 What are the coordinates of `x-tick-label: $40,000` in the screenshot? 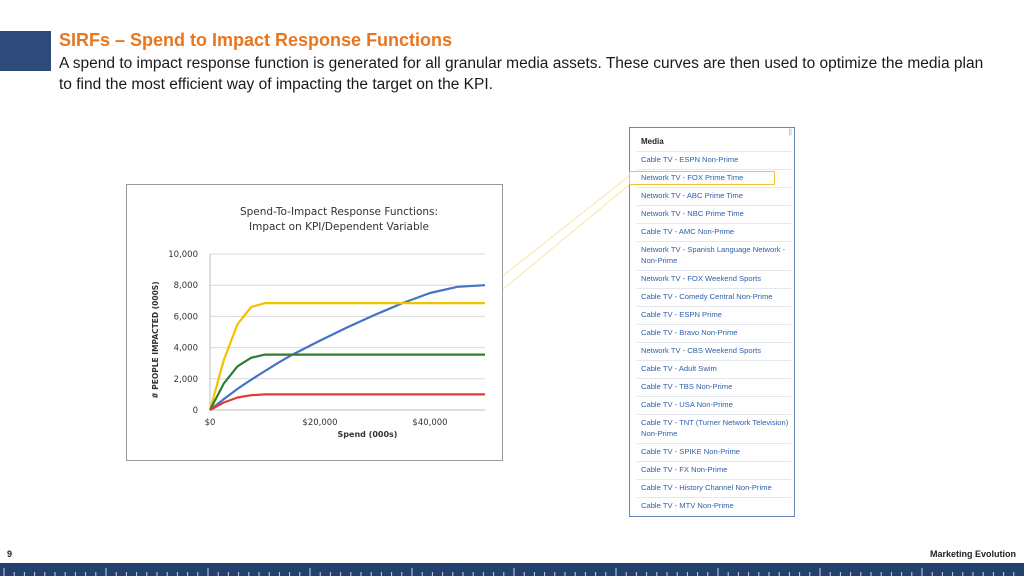 It's located at (429, 423).